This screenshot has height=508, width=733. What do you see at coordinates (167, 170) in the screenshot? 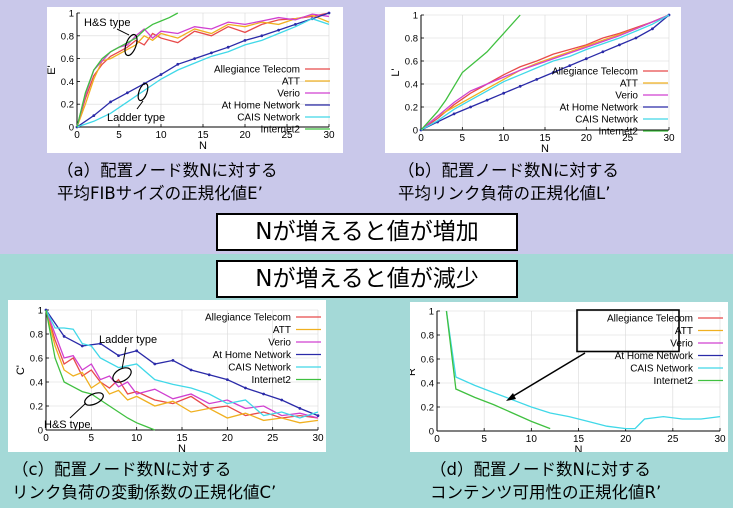
I see `caption-a-line1: （a）配置ノード数Nに対する` at bounding box center [167, 170].